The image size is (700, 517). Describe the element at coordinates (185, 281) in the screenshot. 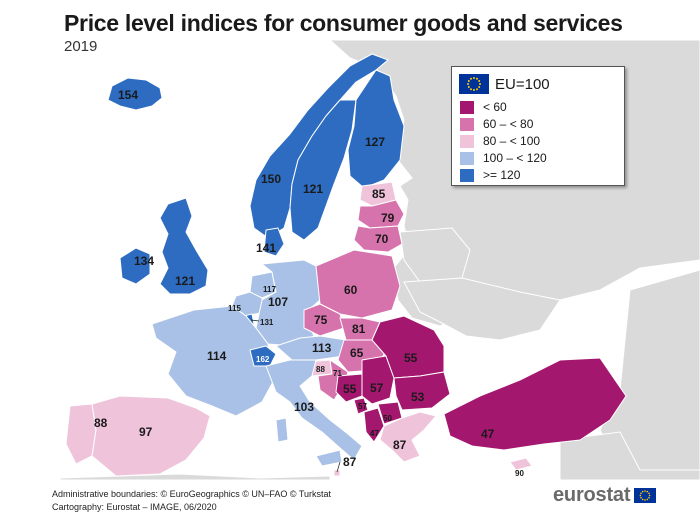

I see `label-united-kingdom: 121` at that location.